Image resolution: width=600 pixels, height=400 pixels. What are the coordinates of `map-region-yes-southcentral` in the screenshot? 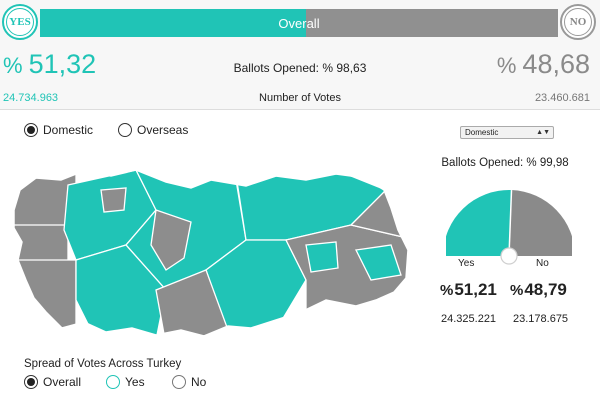 It's located at (121, 290).